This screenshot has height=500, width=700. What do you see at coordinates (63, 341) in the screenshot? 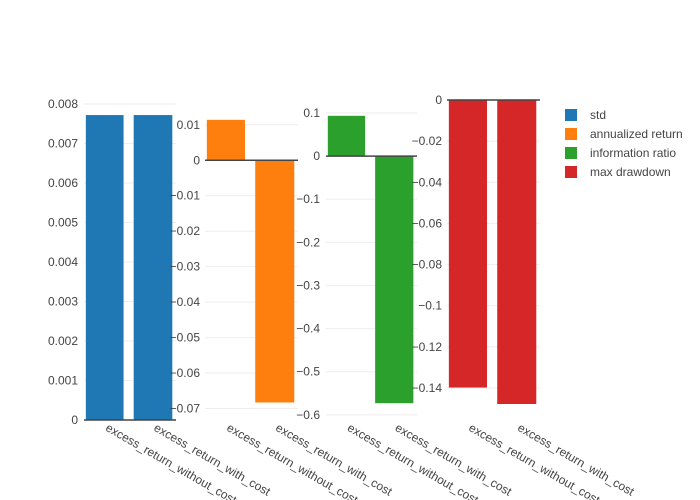
I see `y-tick-label: 0.002` at bounding box center [63, 341].